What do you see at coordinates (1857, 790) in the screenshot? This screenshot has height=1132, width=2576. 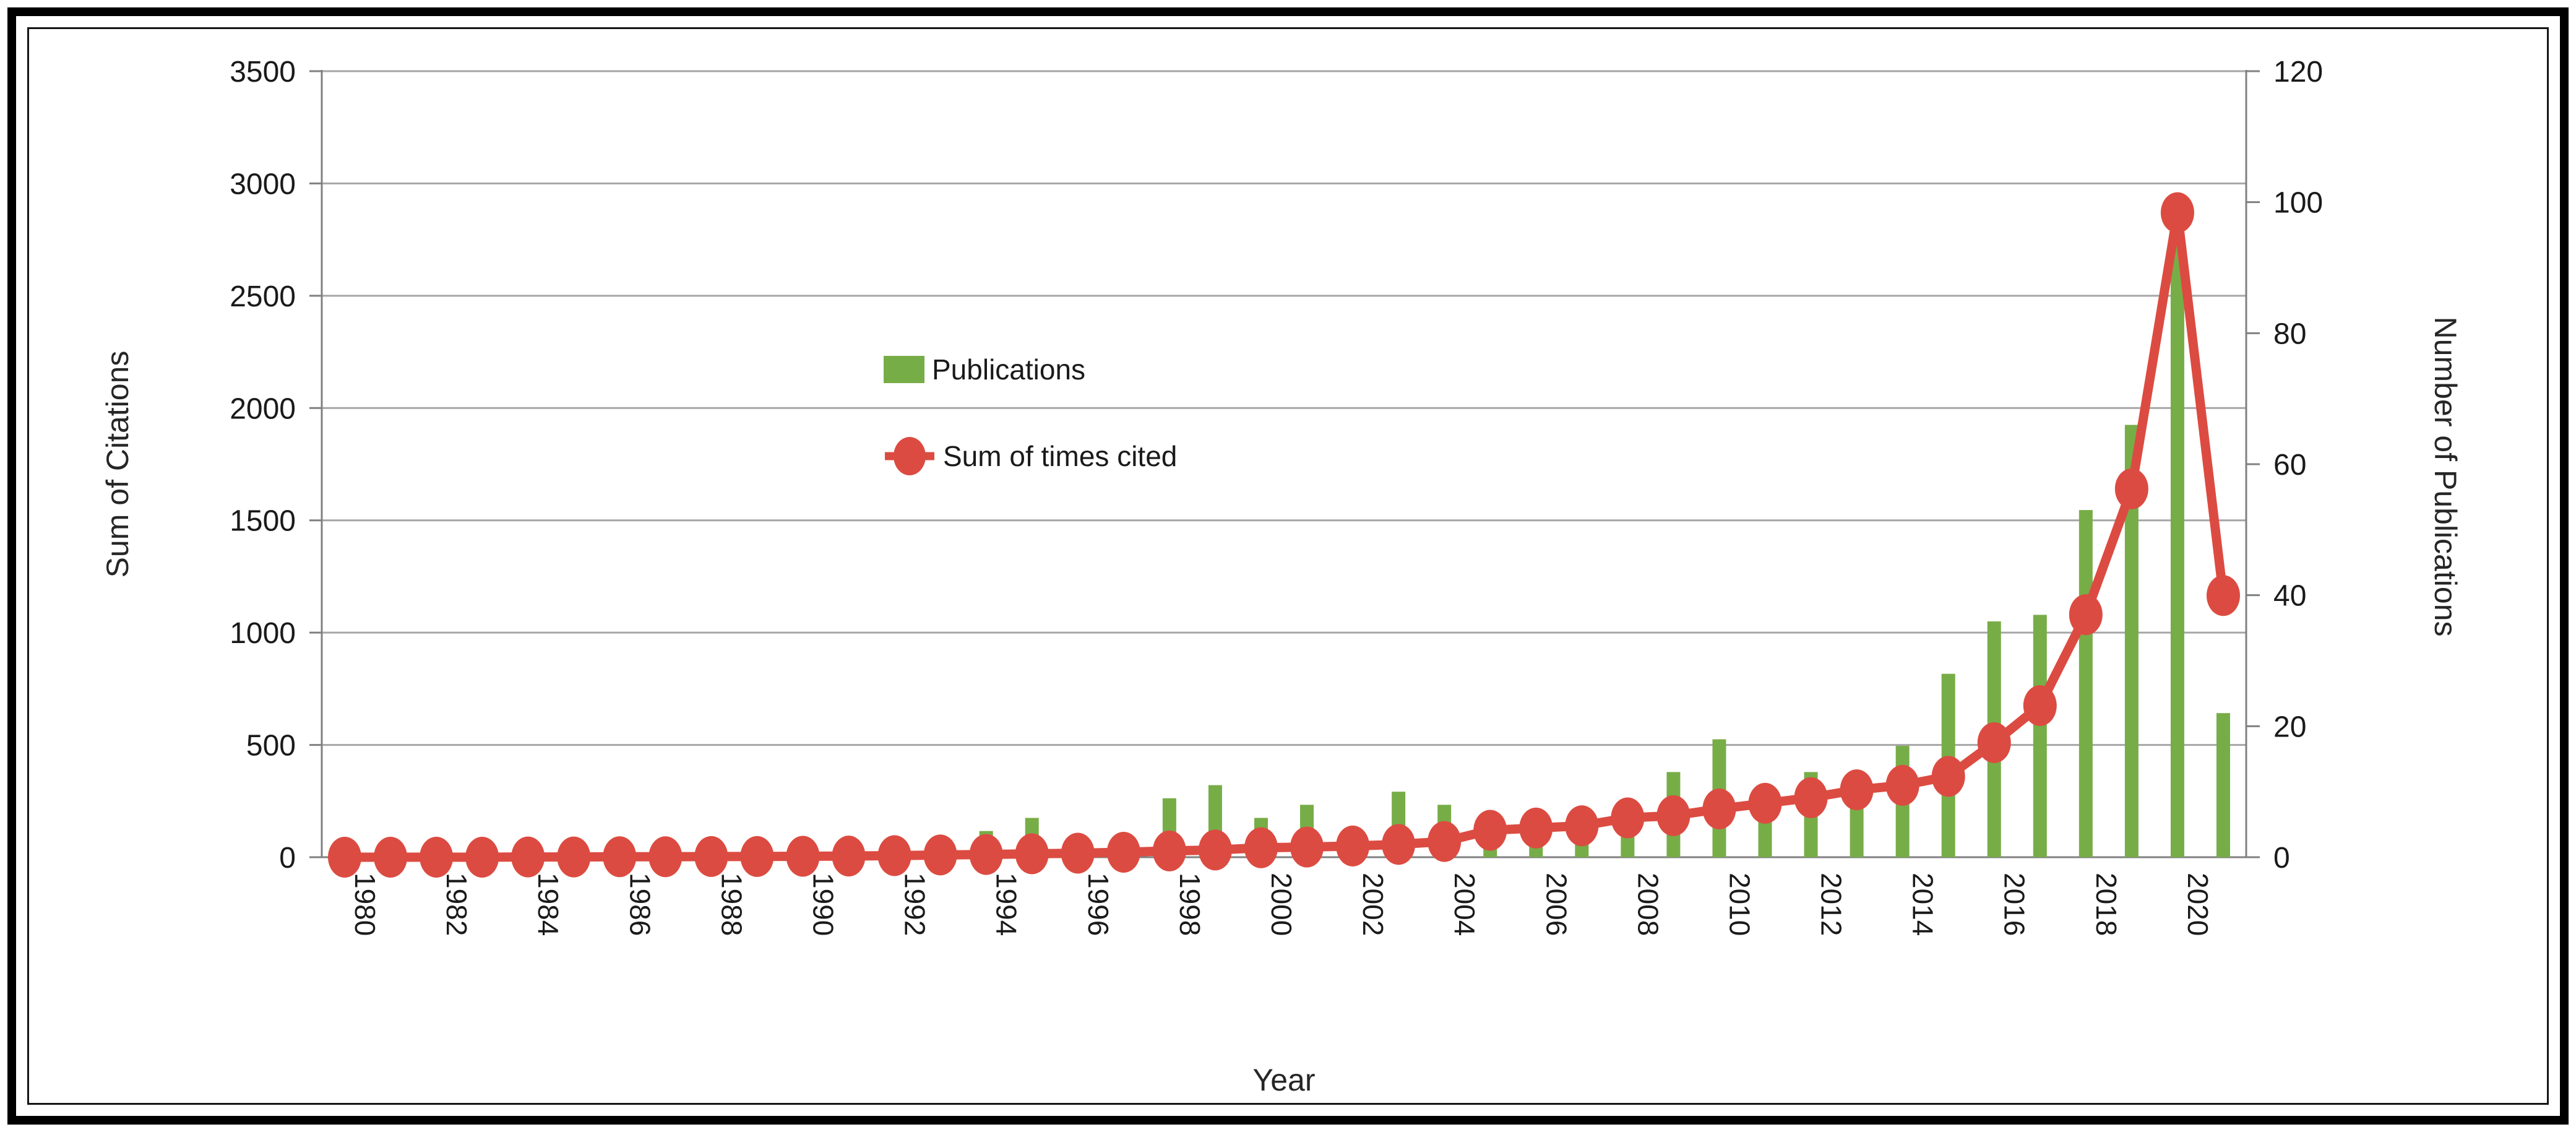 I see `marker-2013` at bounding box center [1857, 790].